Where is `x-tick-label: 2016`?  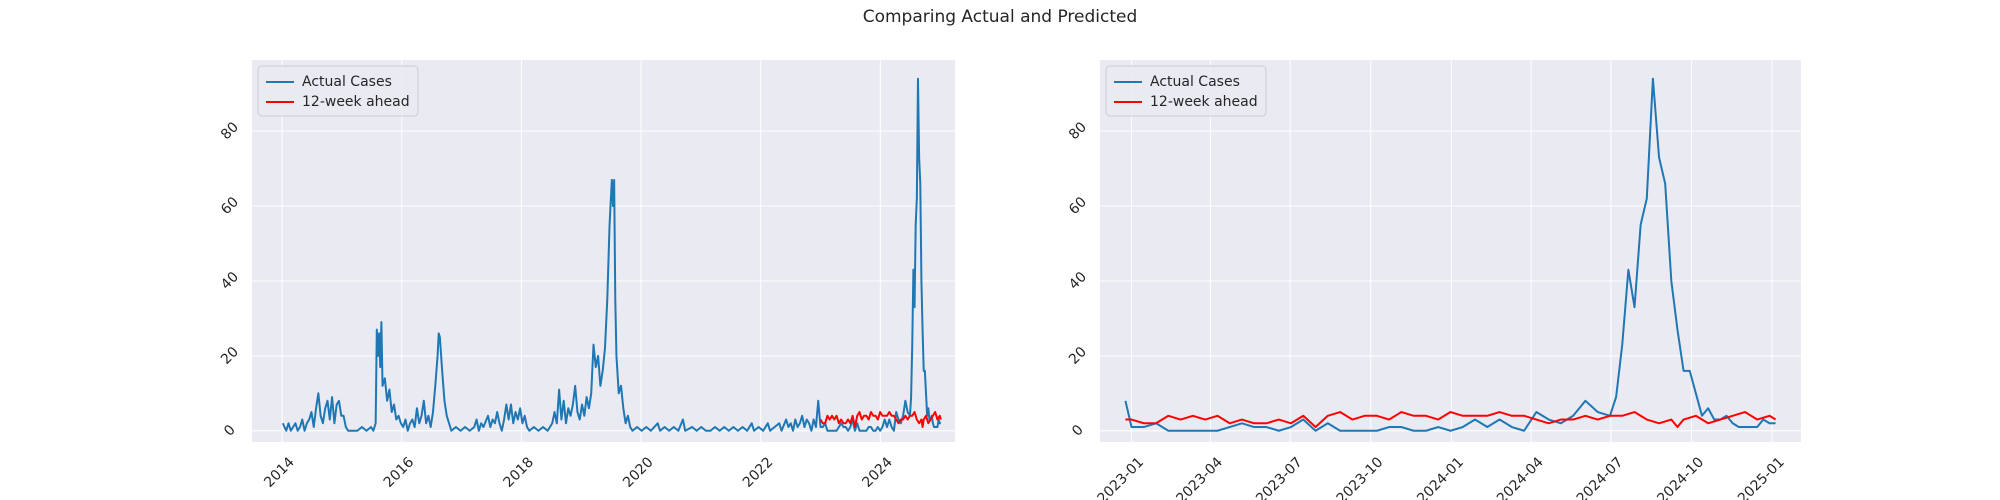
x-tick-label: 2016 is located at coordinates (399, 472).